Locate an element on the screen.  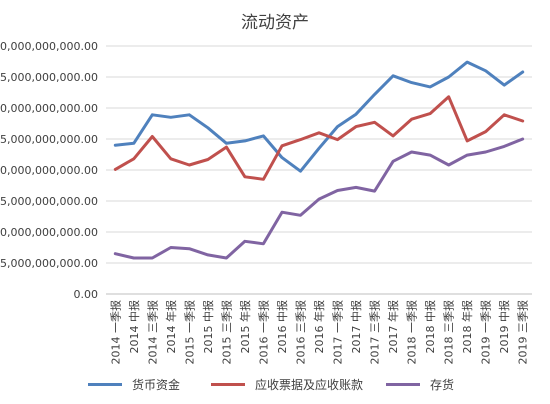
x-tick-label: 2014 中报 is located at coordinates (134, 327).